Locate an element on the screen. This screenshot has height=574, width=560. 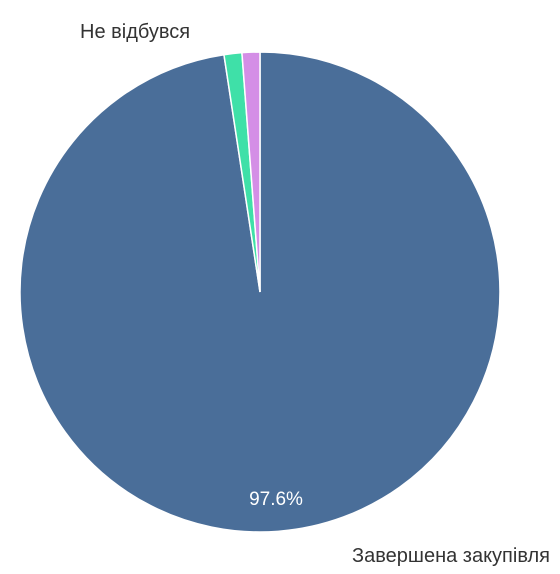
label-did-not-take-place: Не відбувся is located at coordinates (135, 32).